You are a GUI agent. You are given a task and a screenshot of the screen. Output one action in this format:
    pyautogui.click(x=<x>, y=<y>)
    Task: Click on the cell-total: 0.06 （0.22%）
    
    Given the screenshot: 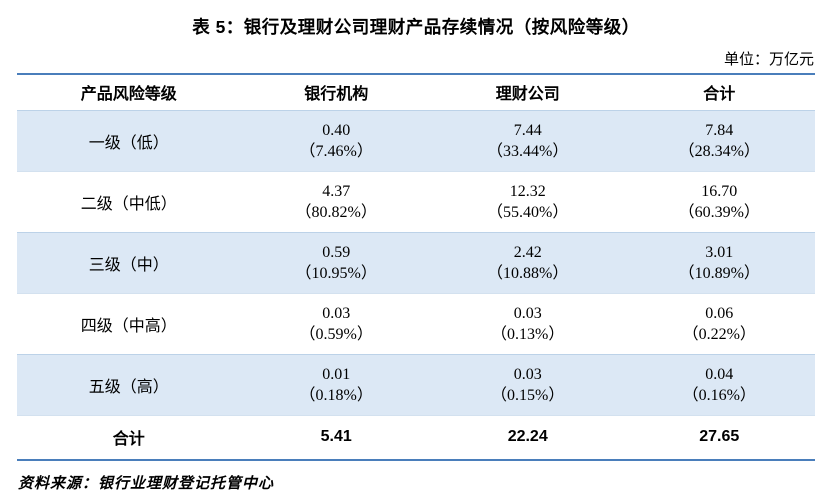 What is the action you would take?
    pyautogui.click(x=719, y=323)
    